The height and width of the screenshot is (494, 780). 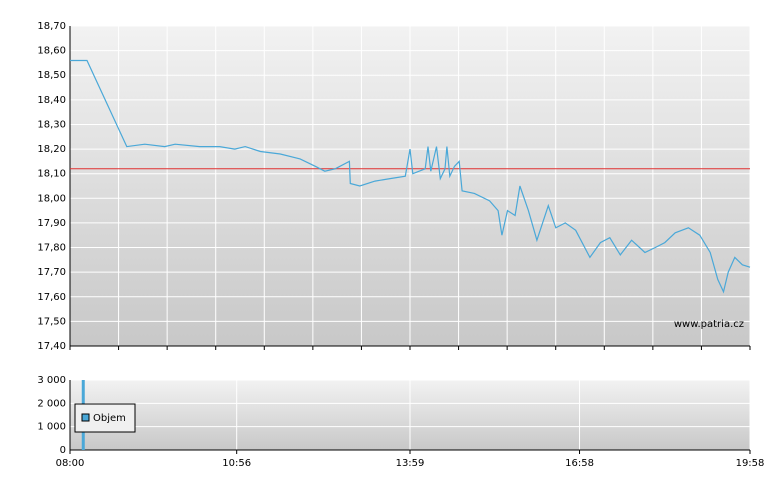 I want to click on x-tick-label: 16:58, so click(x=579, y=463).